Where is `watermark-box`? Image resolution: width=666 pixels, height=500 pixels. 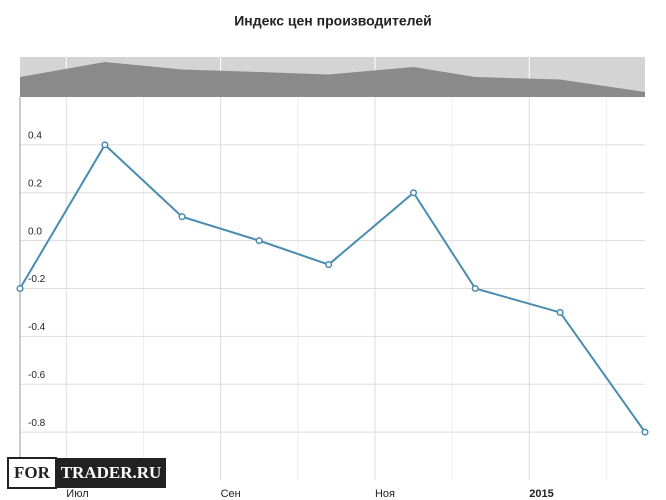 watermark-box is located at coordinates (111, 473).